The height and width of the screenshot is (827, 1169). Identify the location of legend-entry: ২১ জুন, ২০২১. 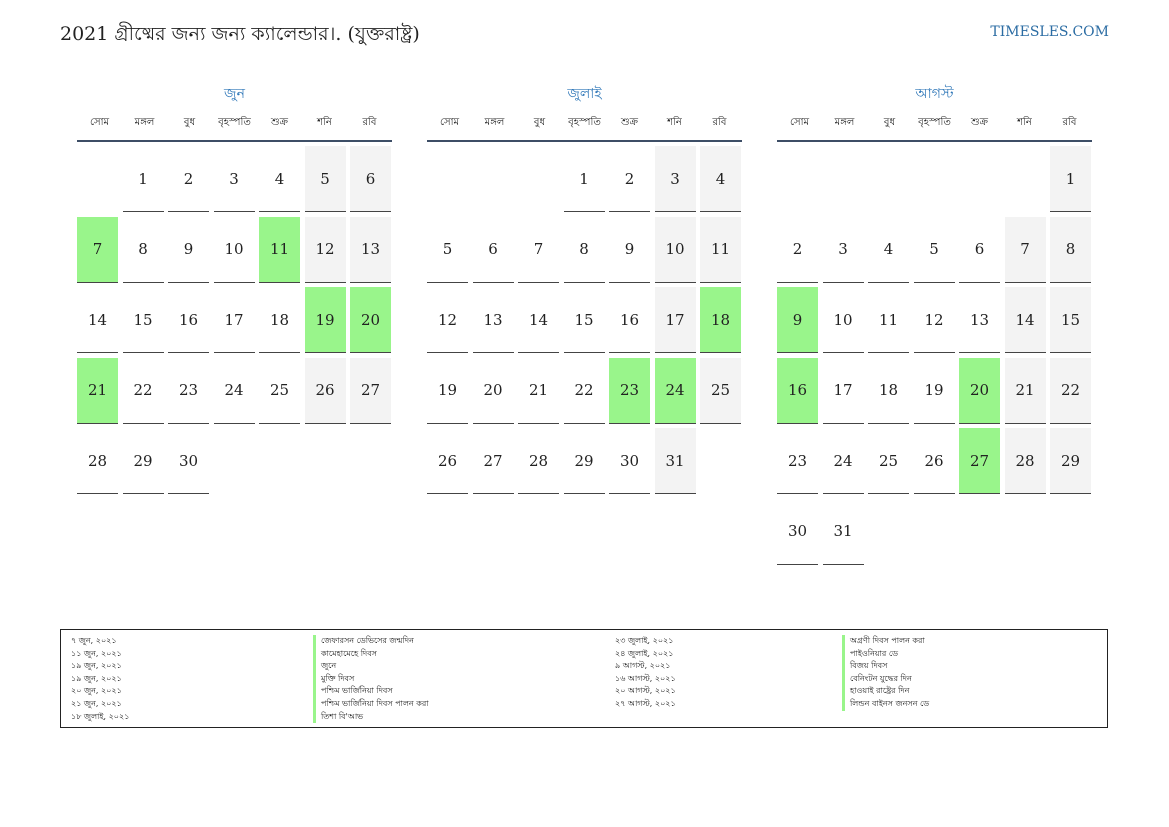
(96, 703).